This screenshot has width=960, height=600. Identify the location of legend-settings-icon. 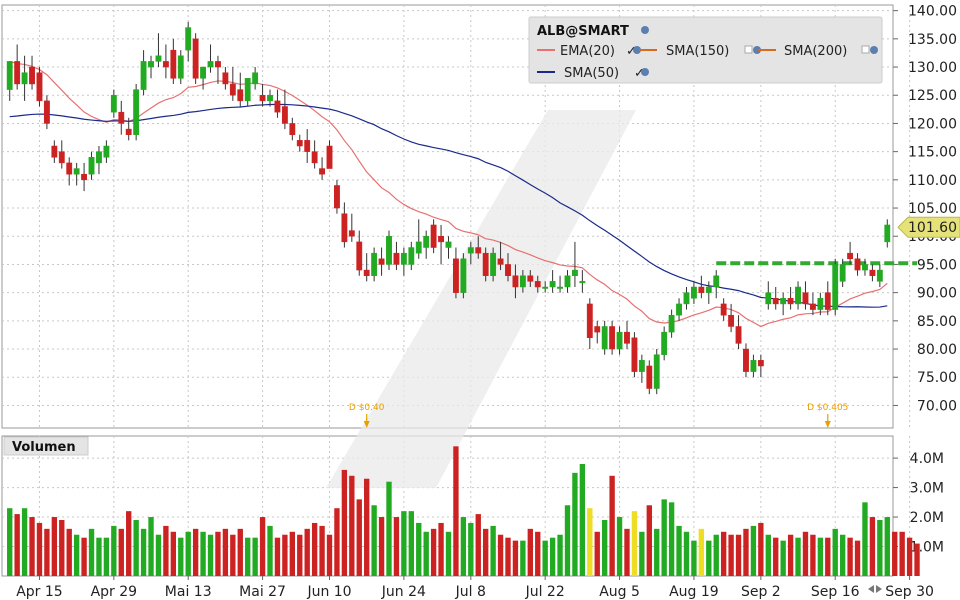
(637, 50).